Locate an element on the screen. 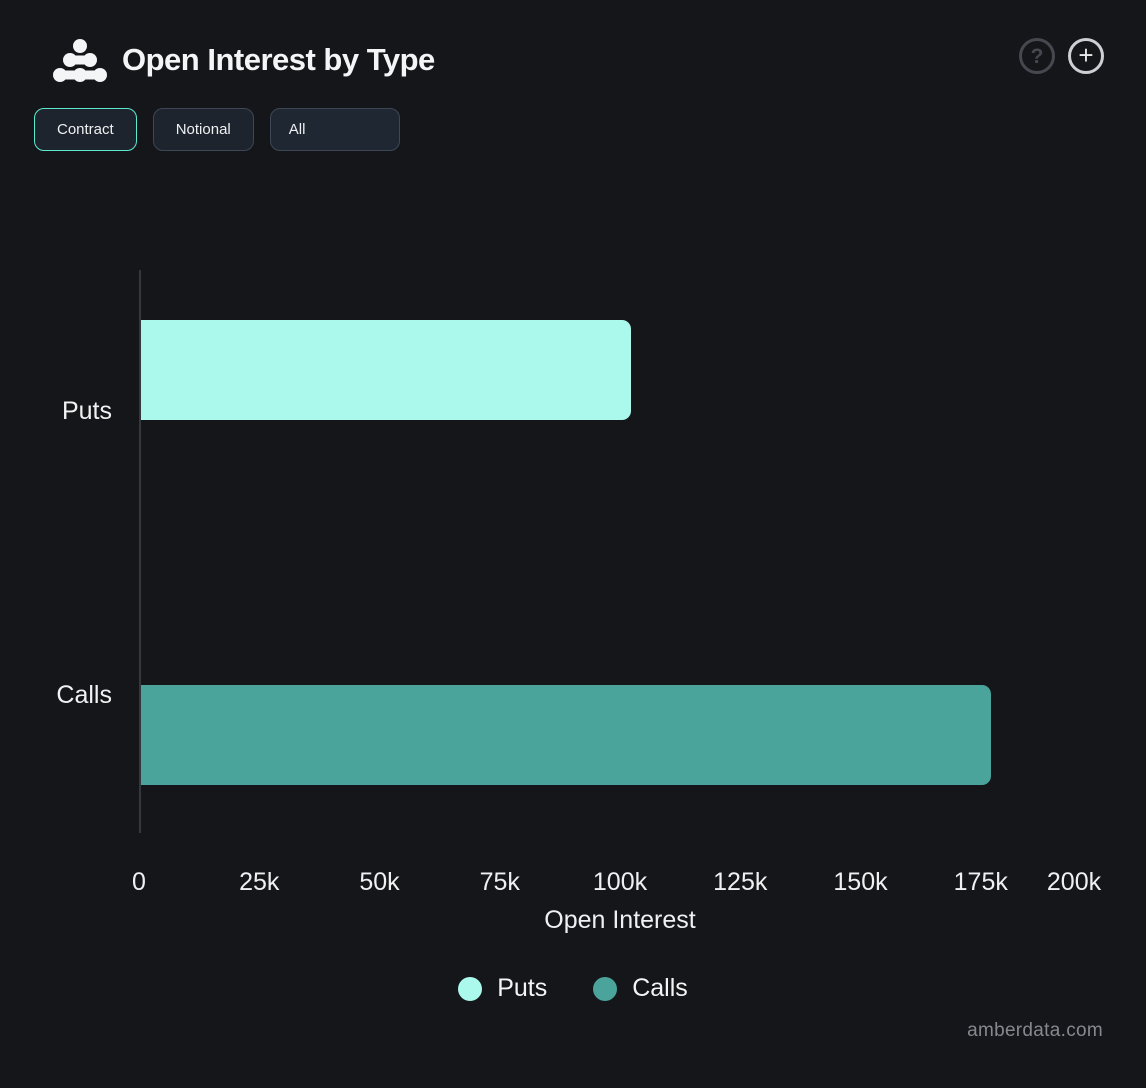 This screenshot has height=1088, width=1146. toolbar: Contract Notional All is located at coordinates (217, 129).